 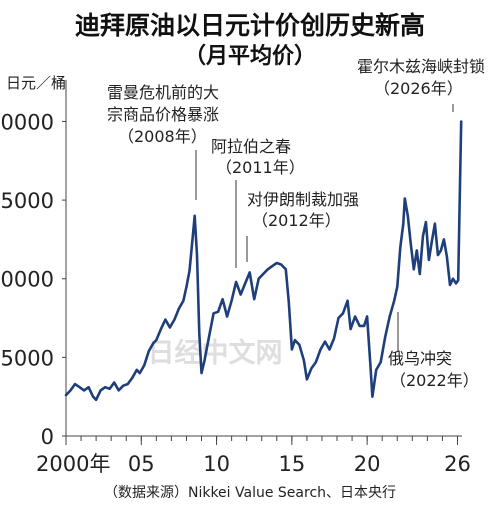 What do you see at coordinates (434, 380) in the screenshot?
I see `annotation-text: （2022年）` at bounding box center [434, 380].